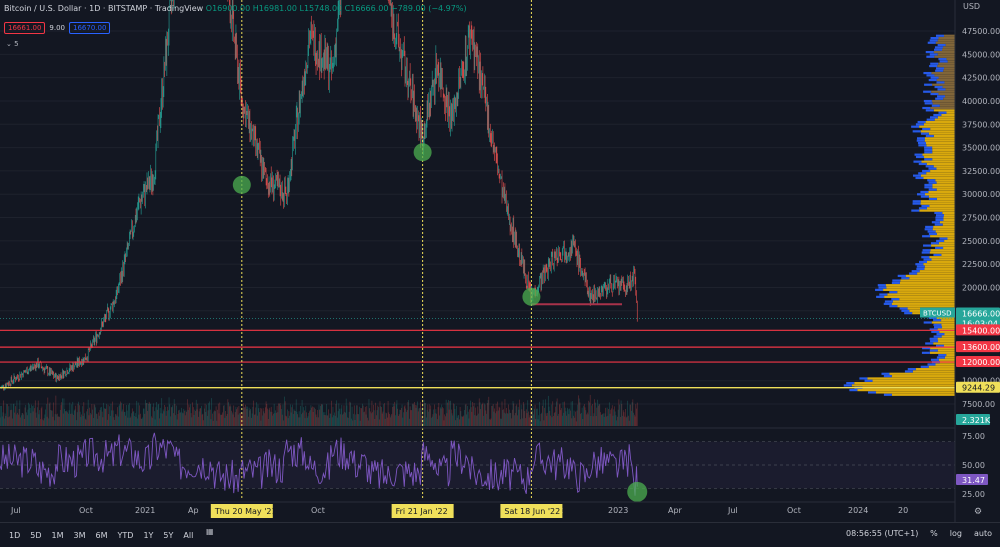  I want to click on auto-toggle: auto, so click(982, 533).